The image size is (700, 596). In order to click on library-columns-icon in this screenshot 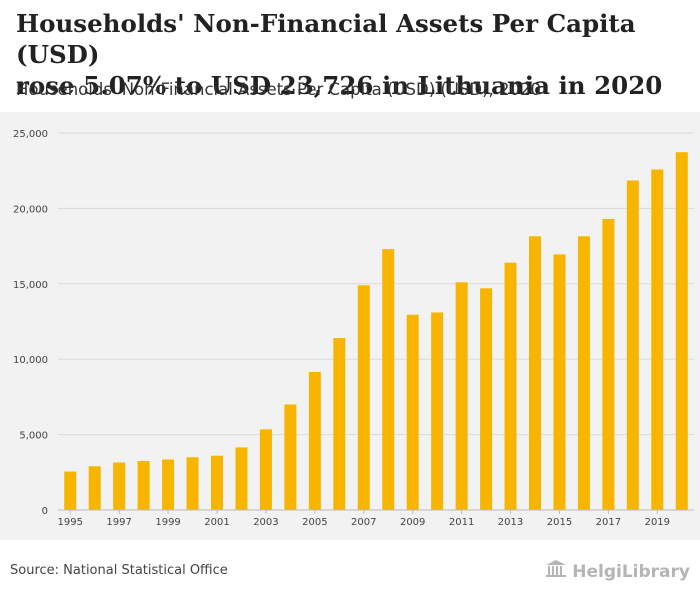, I will do `click(556, 571)`.